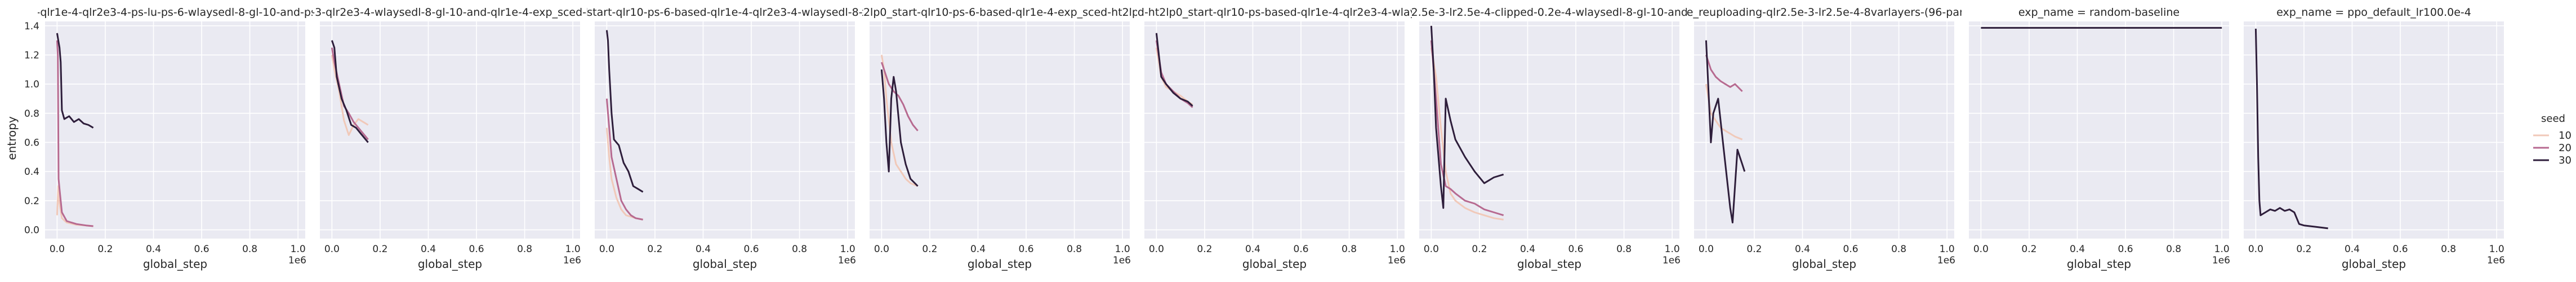  What do you see at coordinates (2565, 136) in the screenshot?
I see `legend-label: 10` at bounding box center [2565, 136].